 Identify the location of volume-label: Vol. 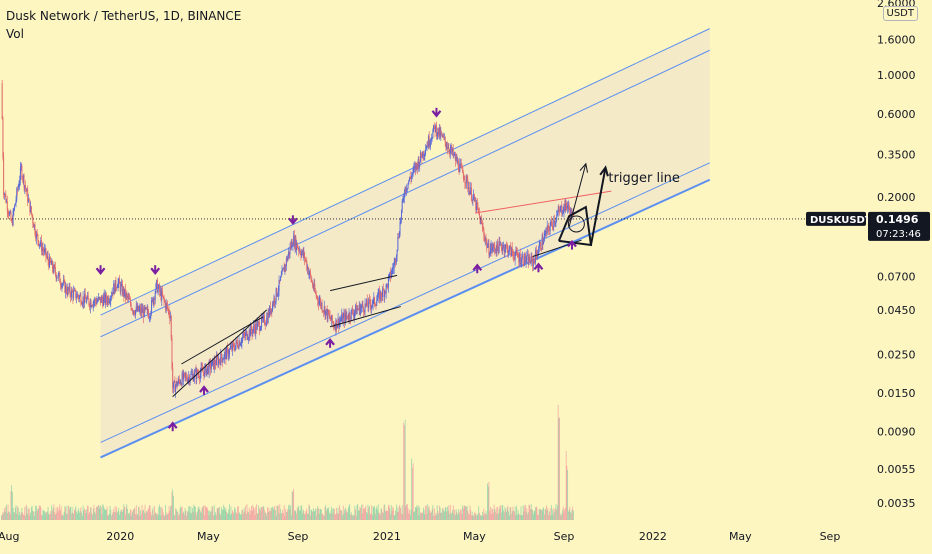
(15, 34).